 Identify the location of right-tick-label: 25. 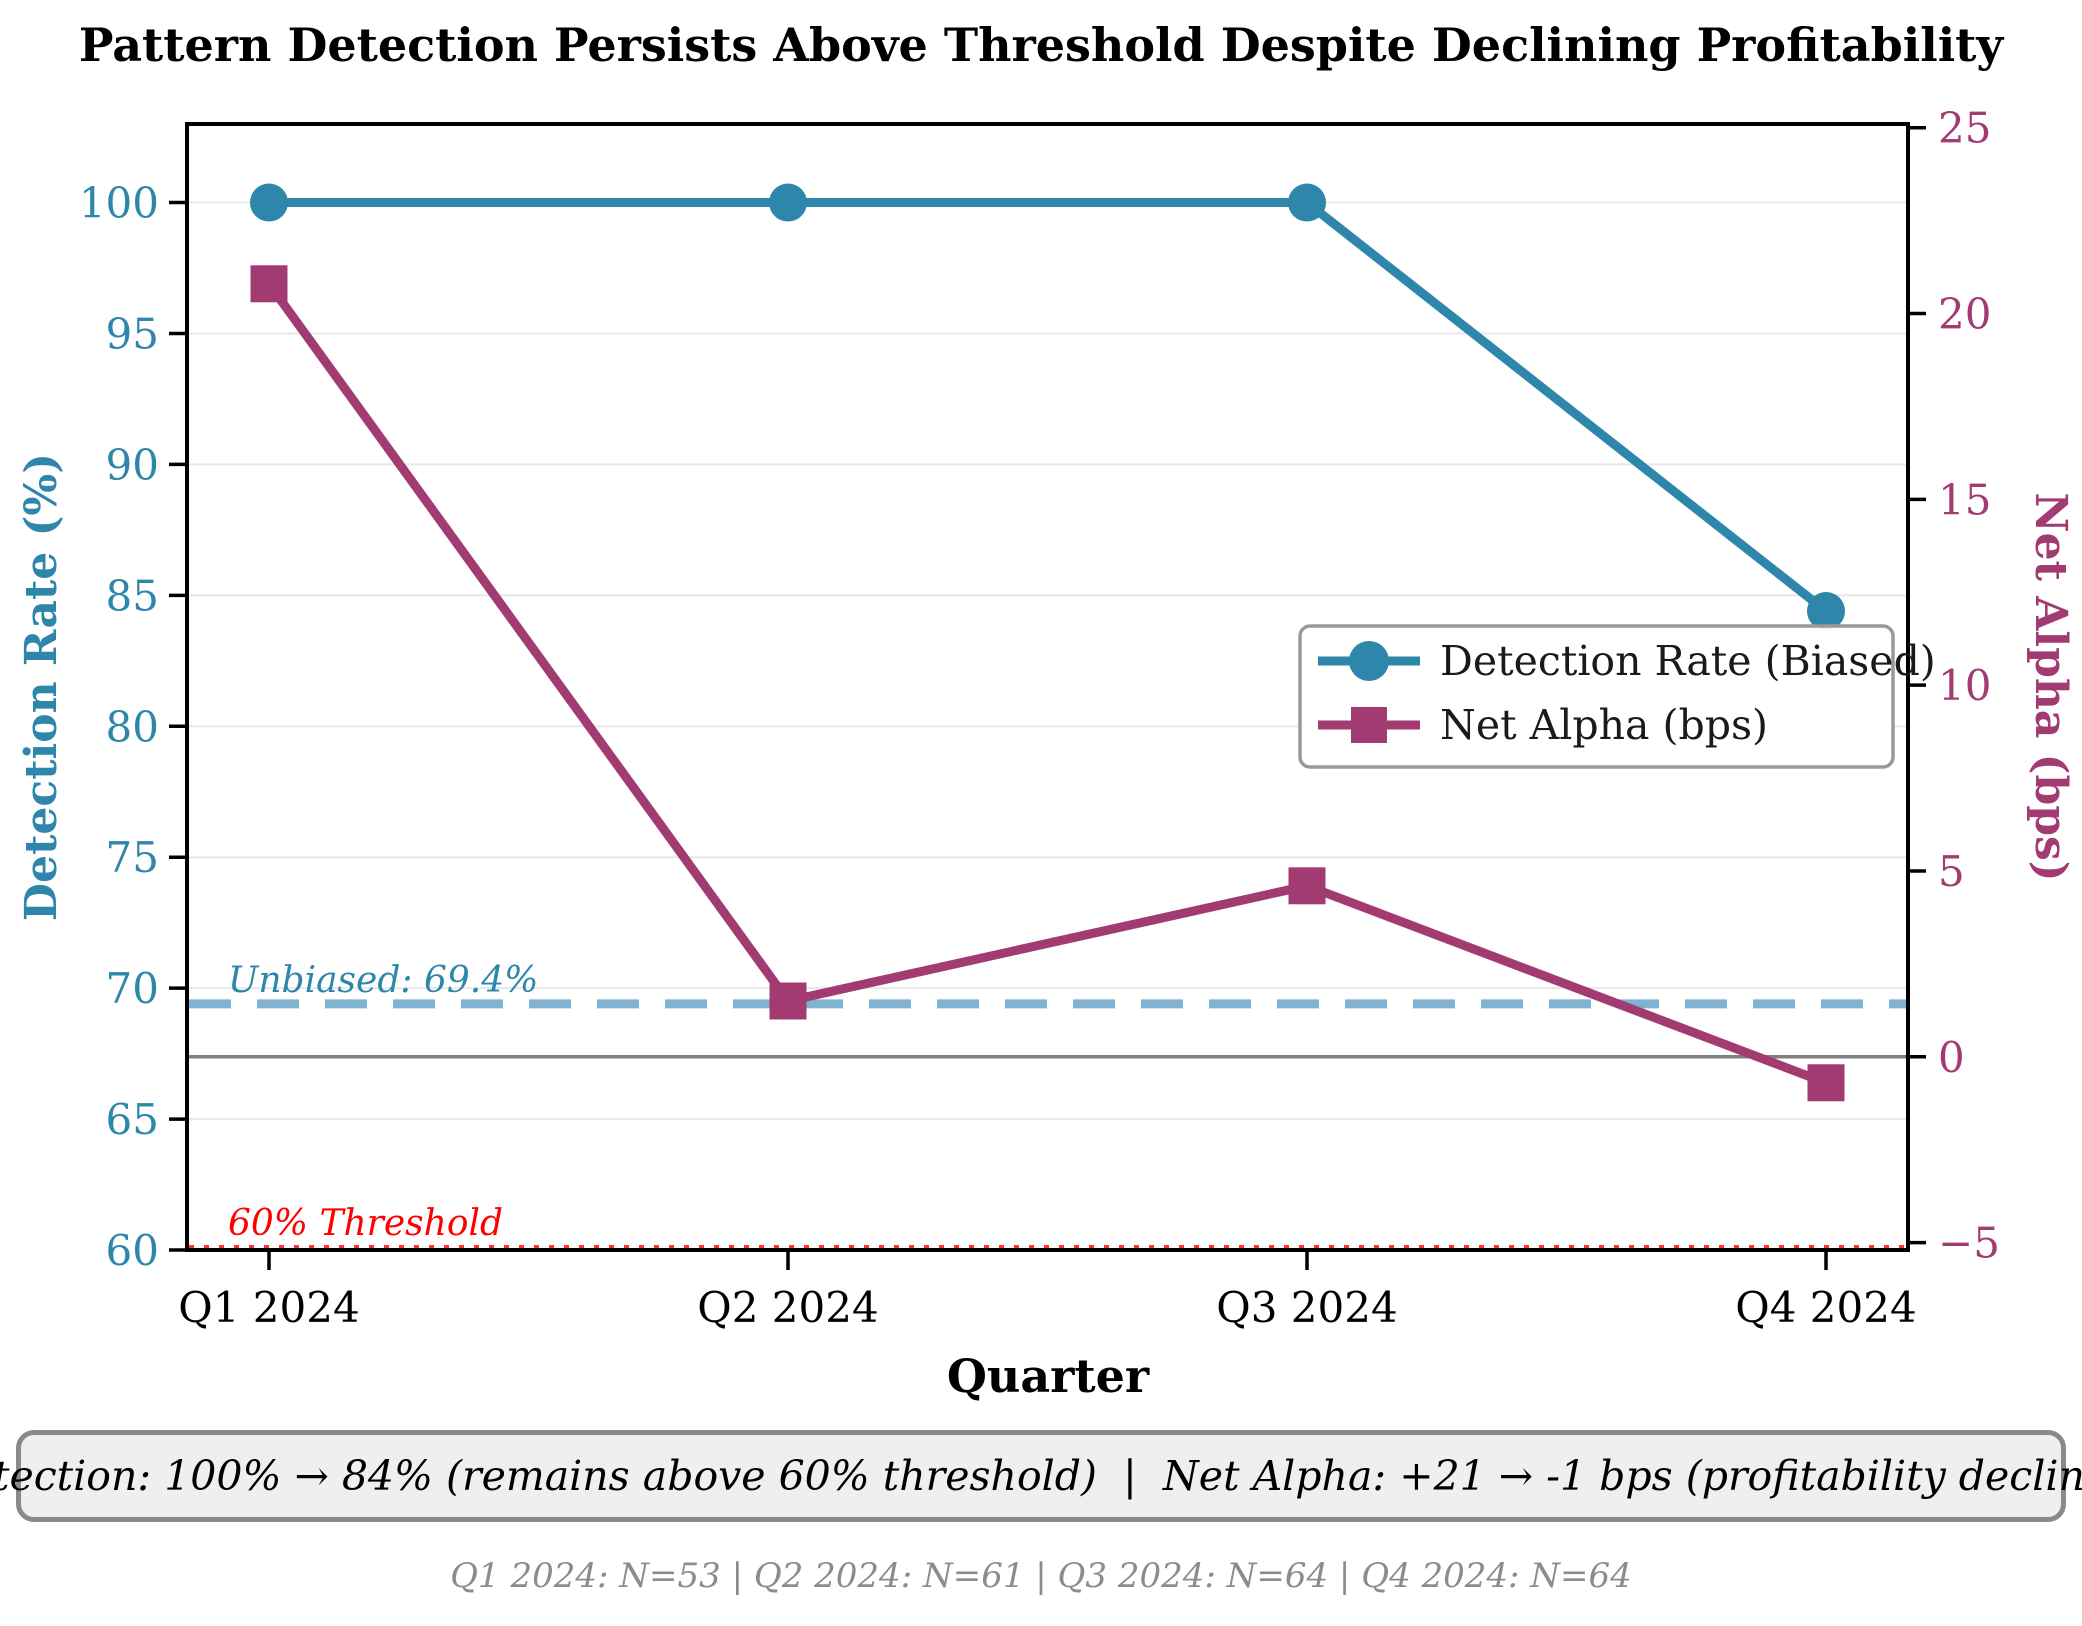
(1964, 128).